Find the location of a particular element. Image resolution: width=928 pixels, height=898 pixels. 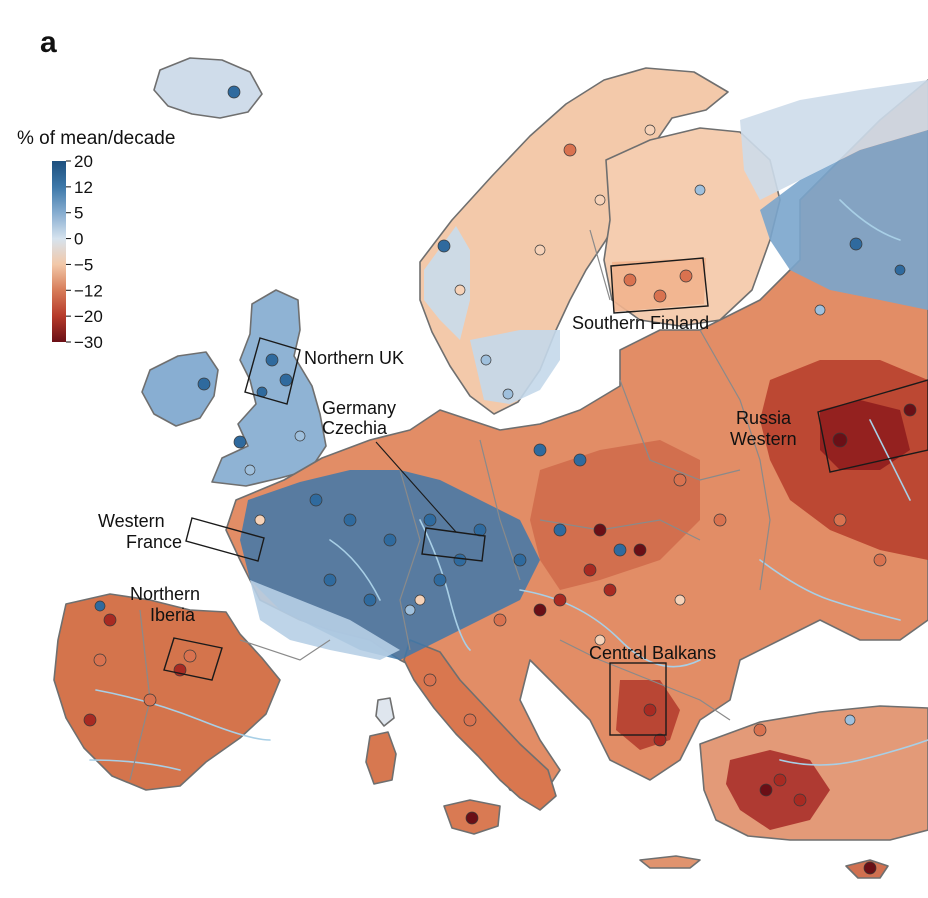

legend-tick-label: −30 is located at coordinates (88, 342).